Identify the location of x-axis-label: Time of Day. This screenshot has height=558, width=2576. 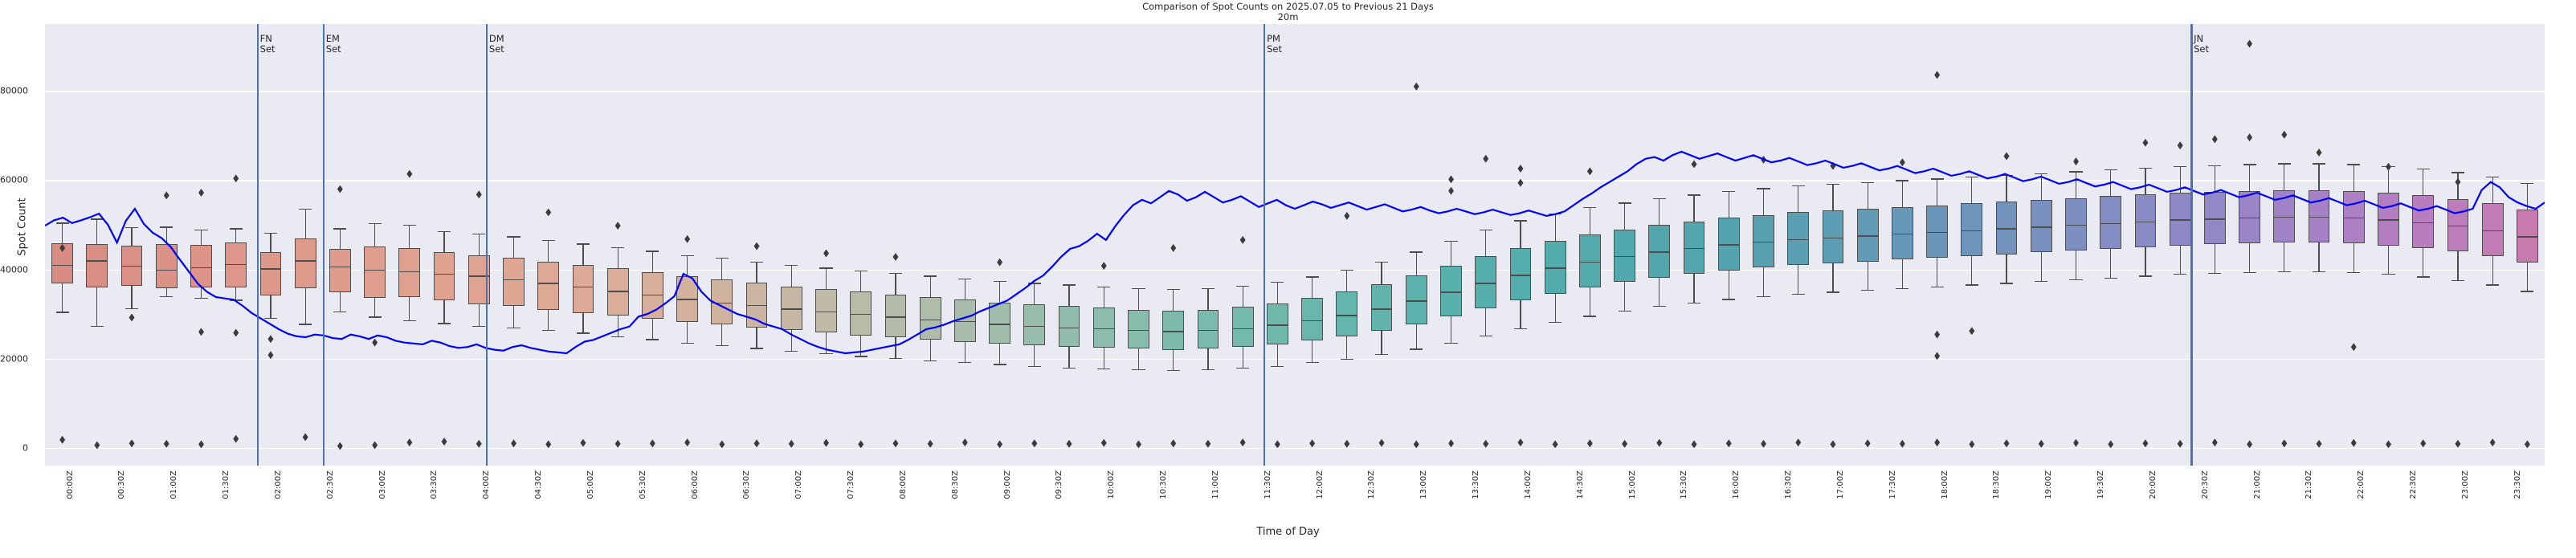
(1288, 532).